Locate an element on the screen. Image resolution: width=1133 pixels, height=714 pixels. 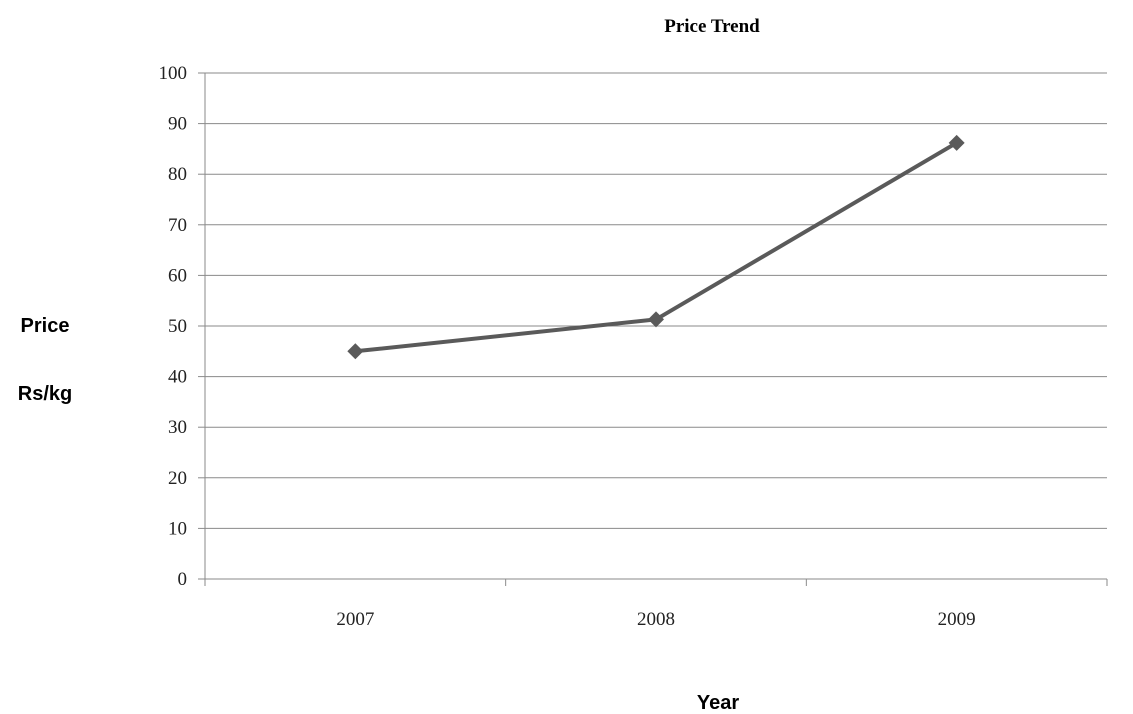
y-tick-labels: 0 10 20 30 40 50 60 70 80 90 100 is located at coordinates (173, 326).